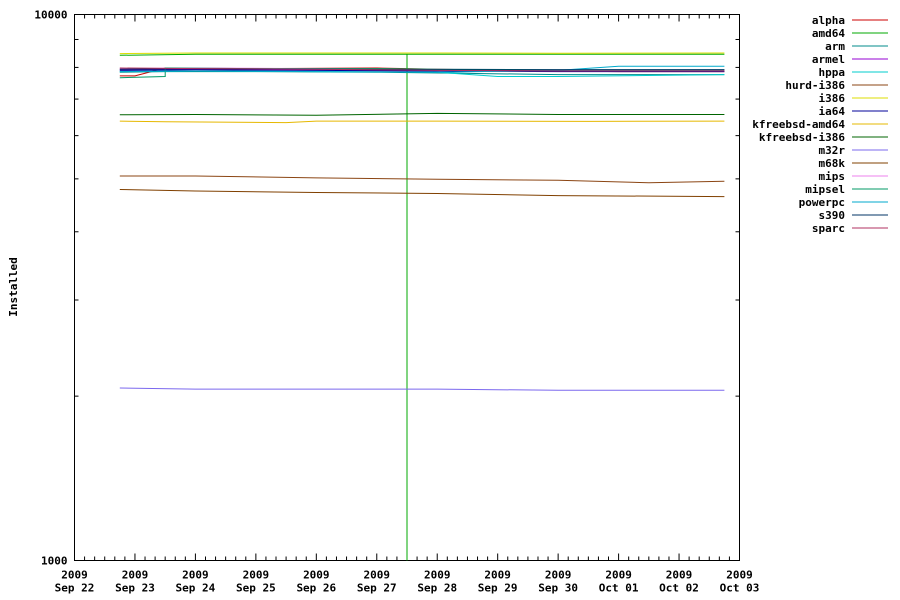 The width and height of the screenshot is (900, 600). I want to click on series-line-powerpc, so click(422, 69).